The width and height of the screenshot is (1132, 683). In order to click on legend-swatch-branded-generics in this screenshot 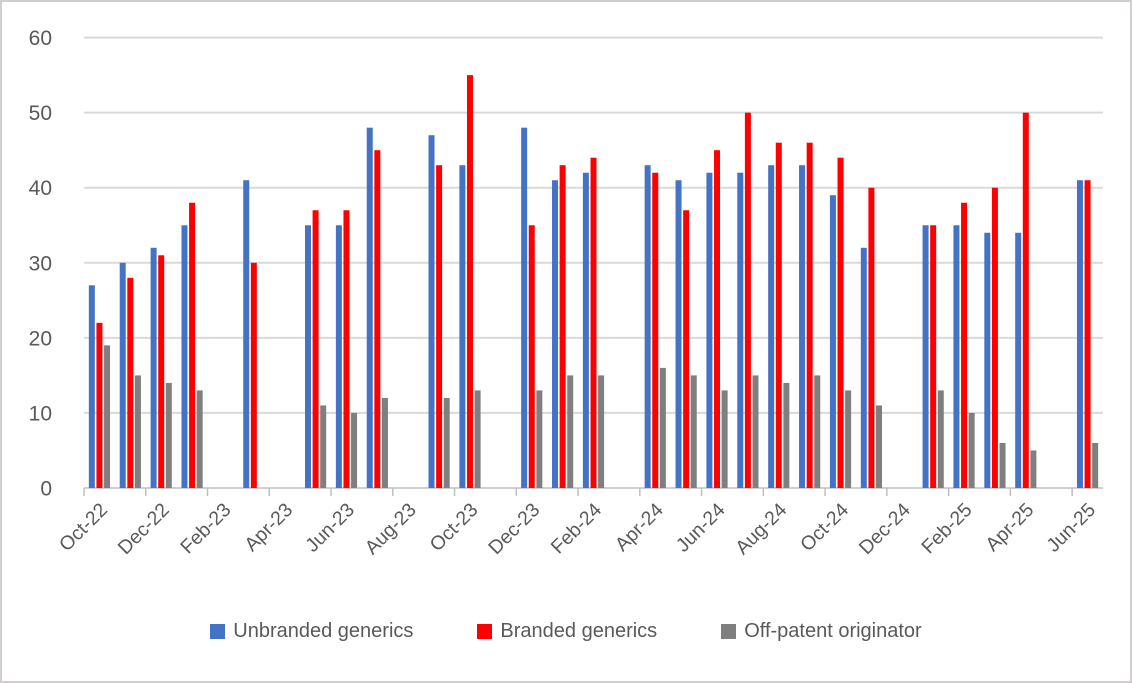, I will do `click(485, 631)`.